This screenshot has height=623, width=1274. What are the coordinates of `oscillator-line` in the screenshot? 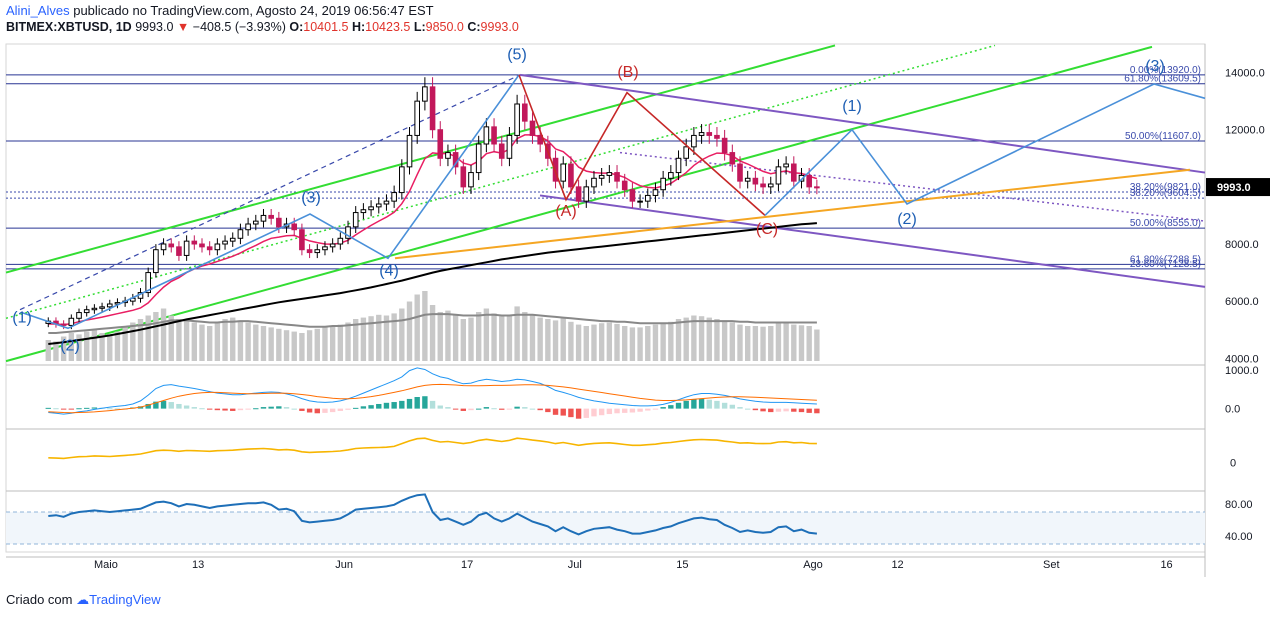 It's located at (432, 448).